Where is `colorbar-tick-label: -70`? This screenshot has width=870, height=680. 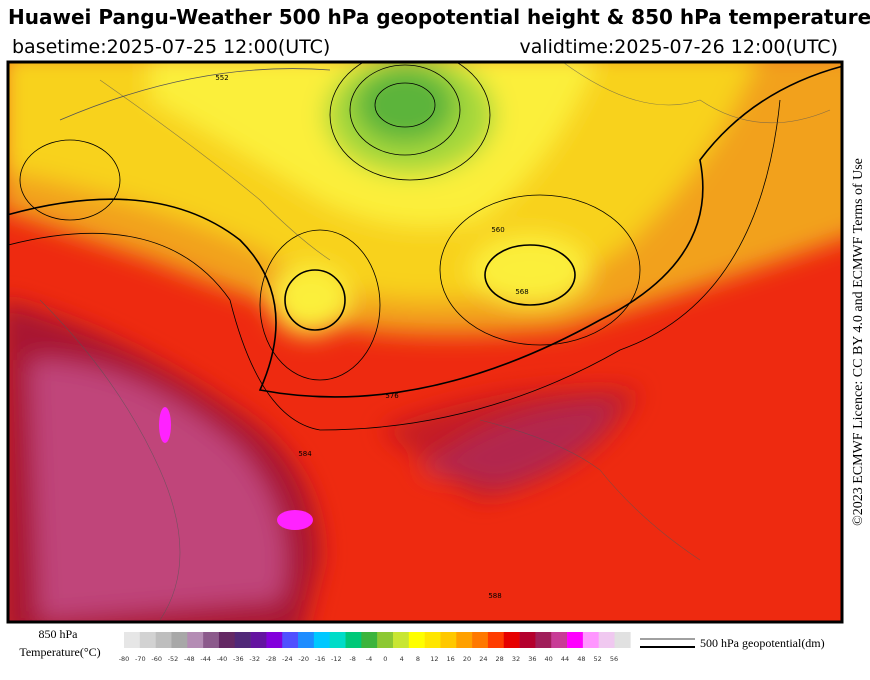 colorbar-tick-label: -70 is located at coordinates (140, 659).